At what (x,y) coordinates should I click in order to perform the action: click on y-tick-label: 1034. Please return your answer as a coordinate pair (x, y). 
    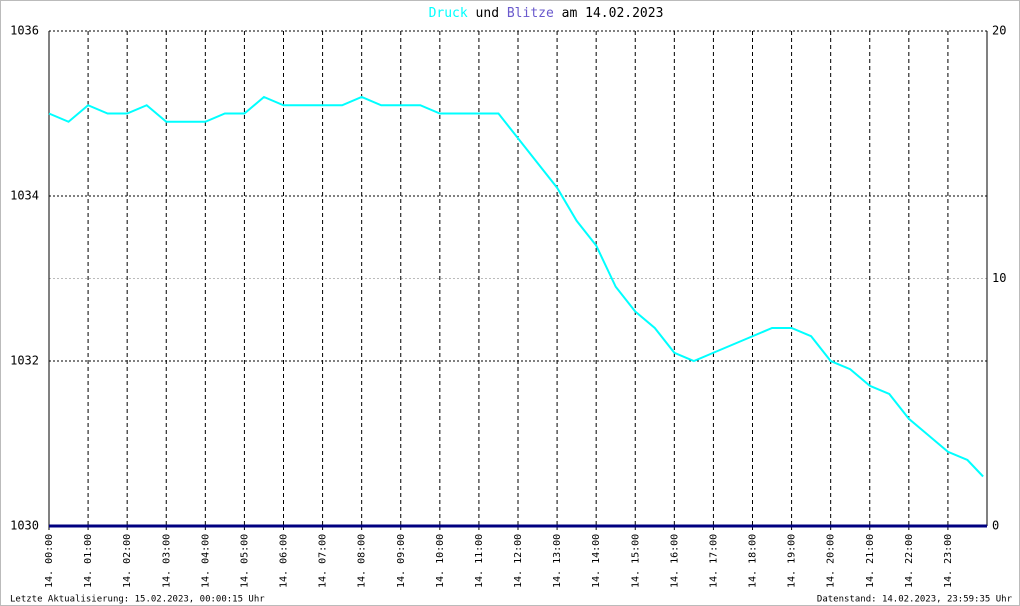
    Looking at the image, I should click on (24, 196).